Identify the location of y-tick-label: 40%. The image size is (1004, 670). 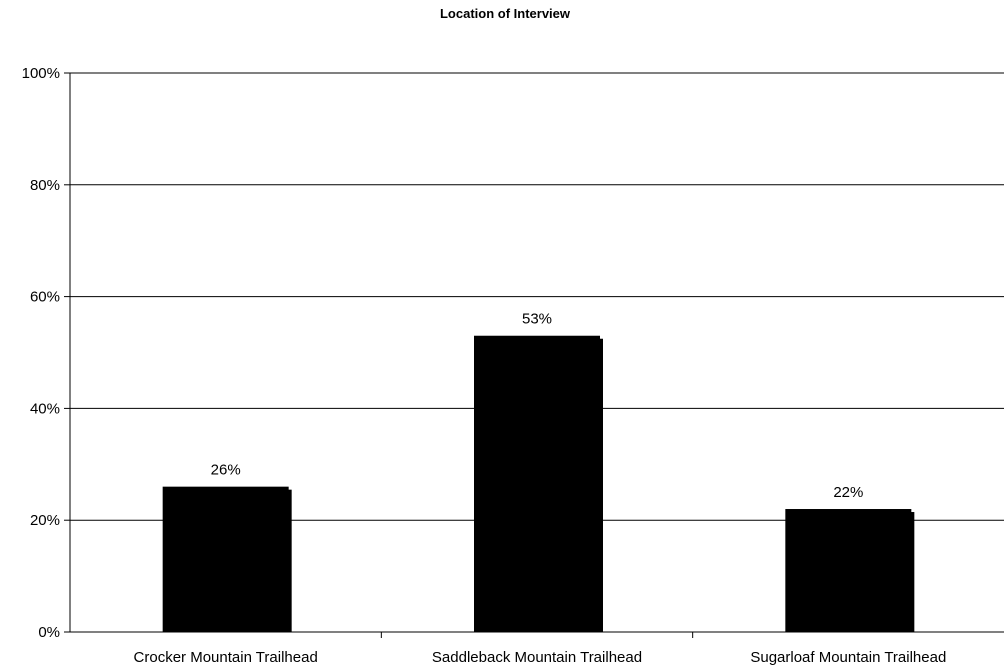
(45, 408).